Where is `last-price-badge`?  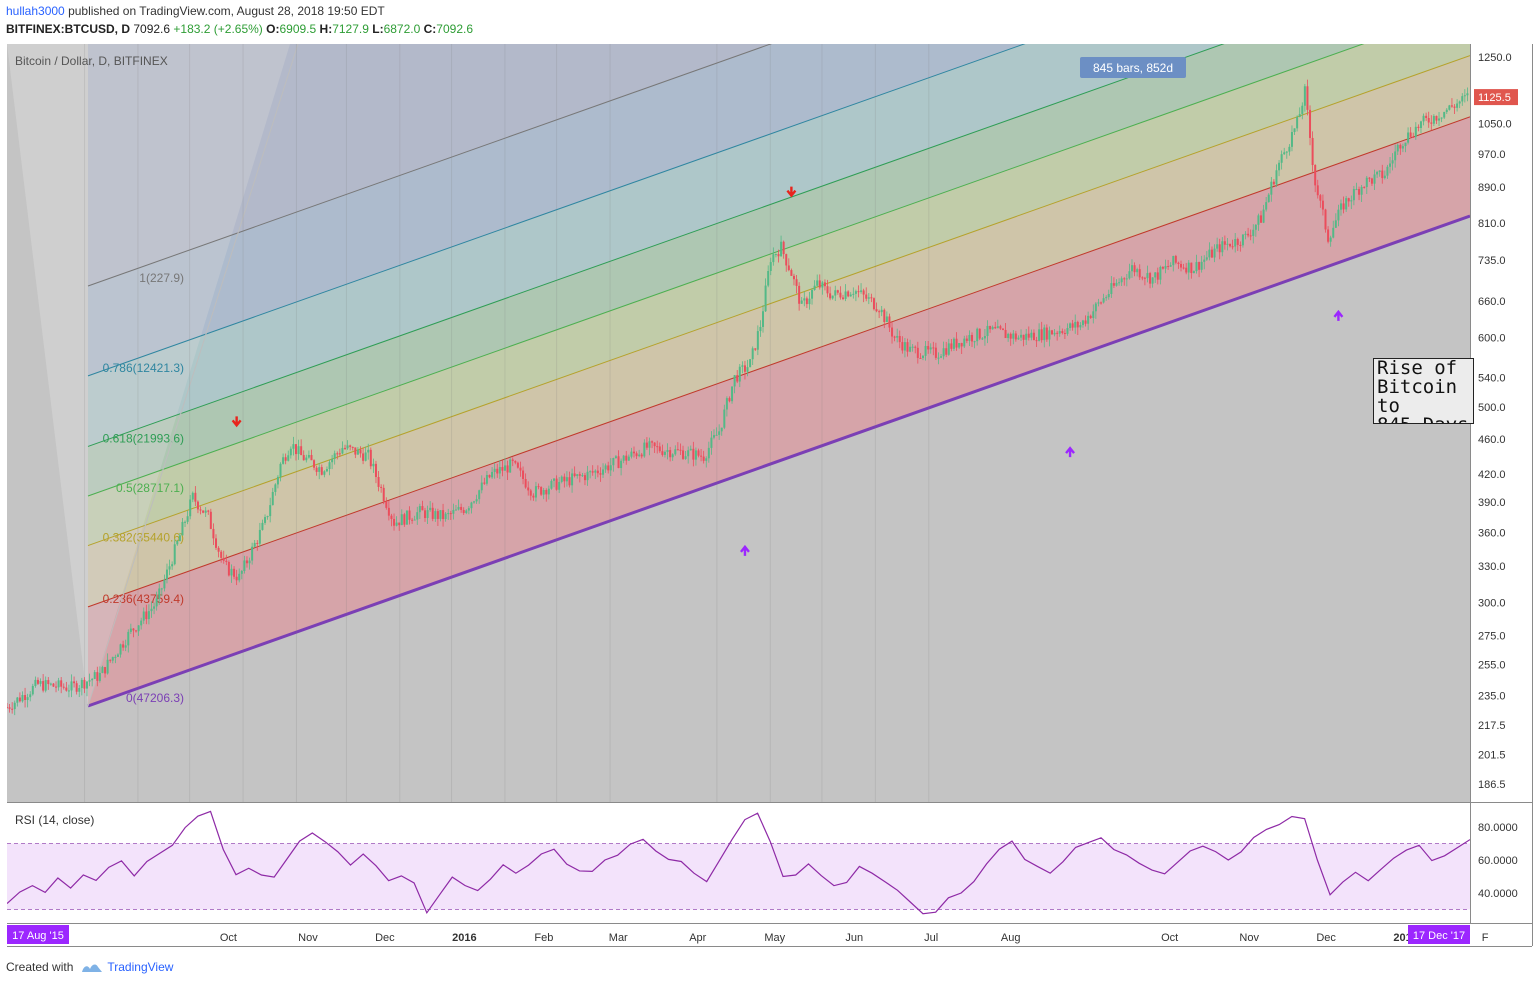 last-price-badge is located at coordinates (1496, 97).